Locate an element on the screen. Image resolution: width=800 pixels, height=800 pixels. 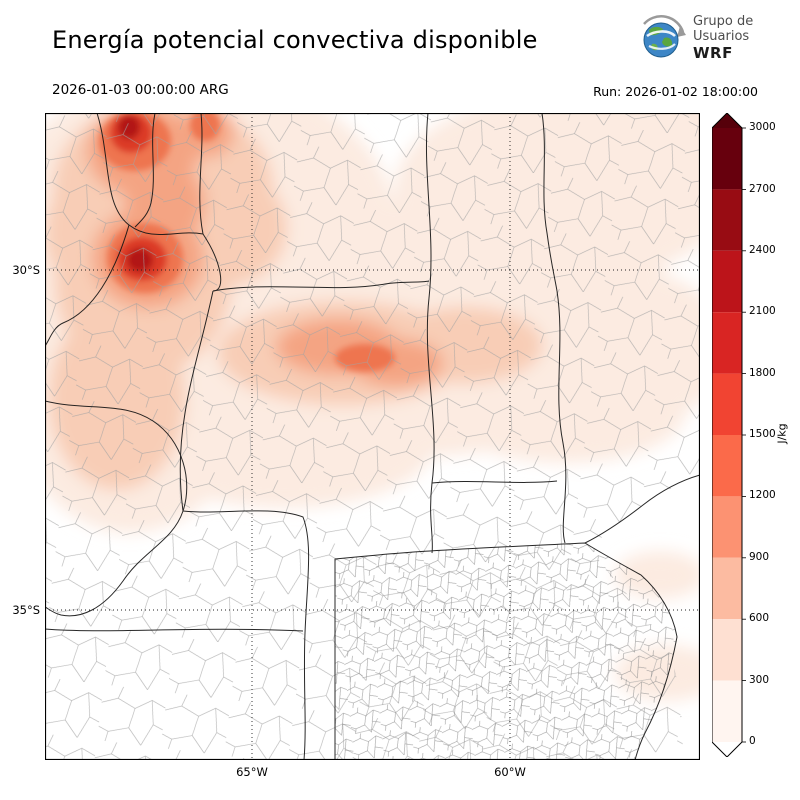
colorbar-tick-label: 3000 is located at coordinates (762, 127).